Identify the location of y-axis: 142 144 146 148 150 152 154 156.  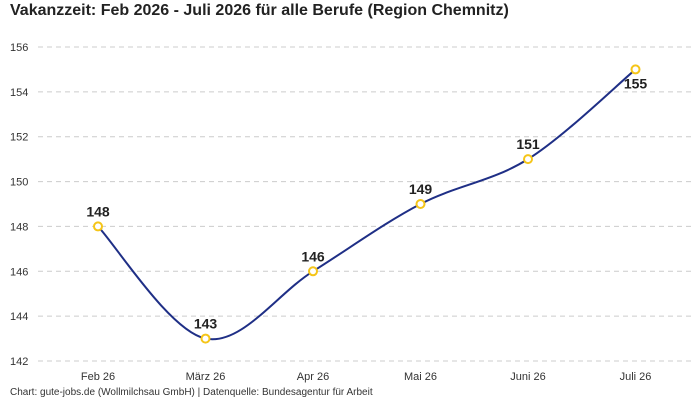
(19, 205).